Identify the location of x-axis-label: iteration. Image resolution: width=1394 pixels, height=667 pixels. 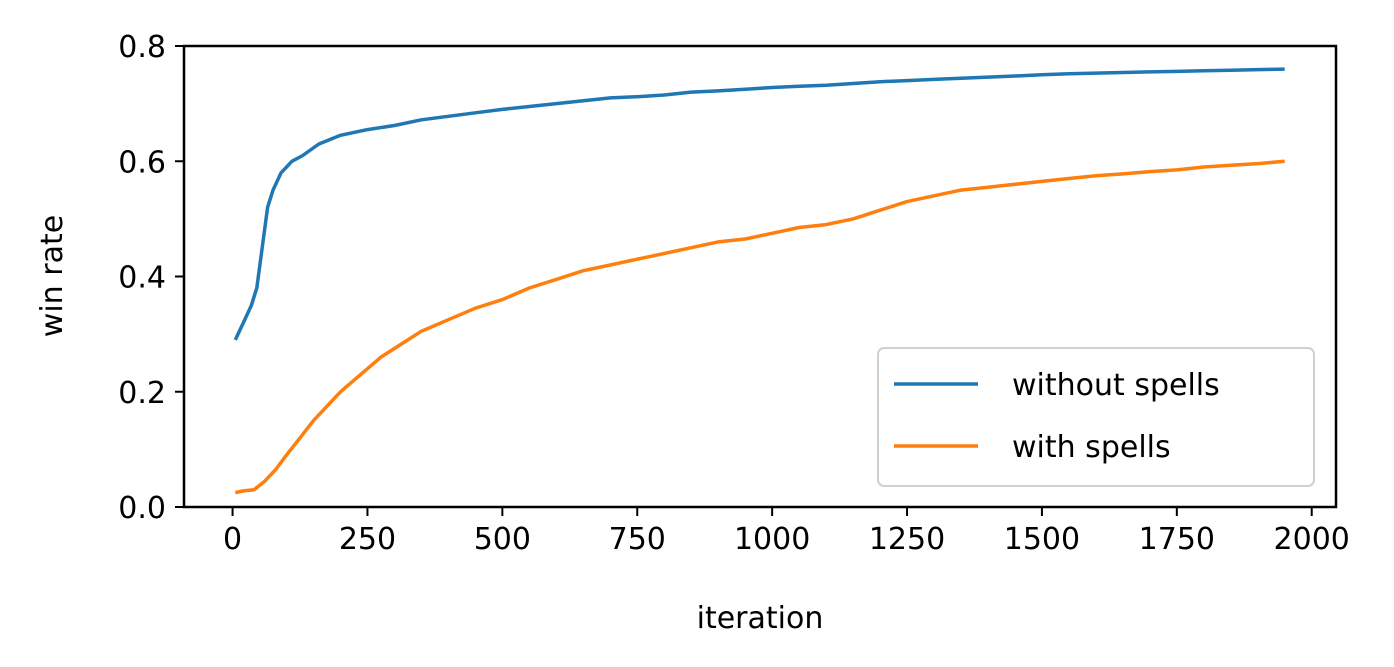
(760, 618).